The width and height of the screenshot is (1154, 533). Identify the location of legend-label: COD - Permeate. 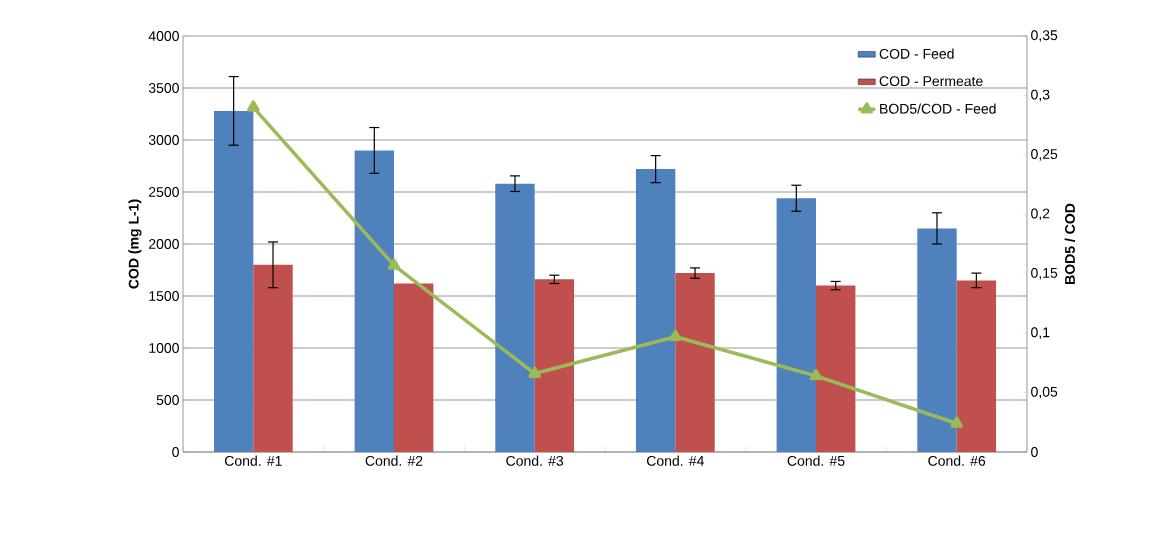
(931, 81).